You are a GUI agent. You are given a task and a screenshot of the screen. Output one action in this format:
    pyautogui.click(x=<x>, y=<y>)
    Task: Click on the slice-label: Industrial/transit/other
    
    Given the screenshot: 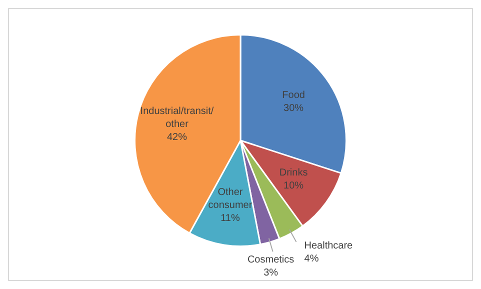 What is the action you would take?
    pyautogui.click(x=177, y=118)
    